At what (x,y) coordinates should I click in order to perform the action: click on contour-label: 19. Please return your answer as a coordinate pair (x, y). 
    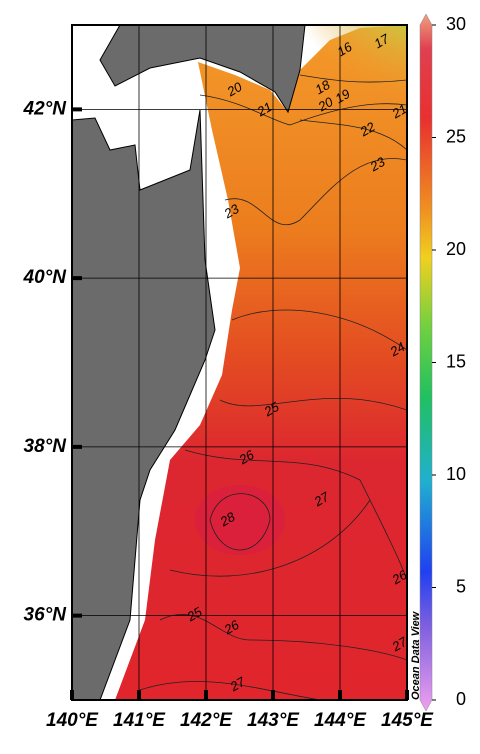
    Looking at the image, I should click on (342, 96).